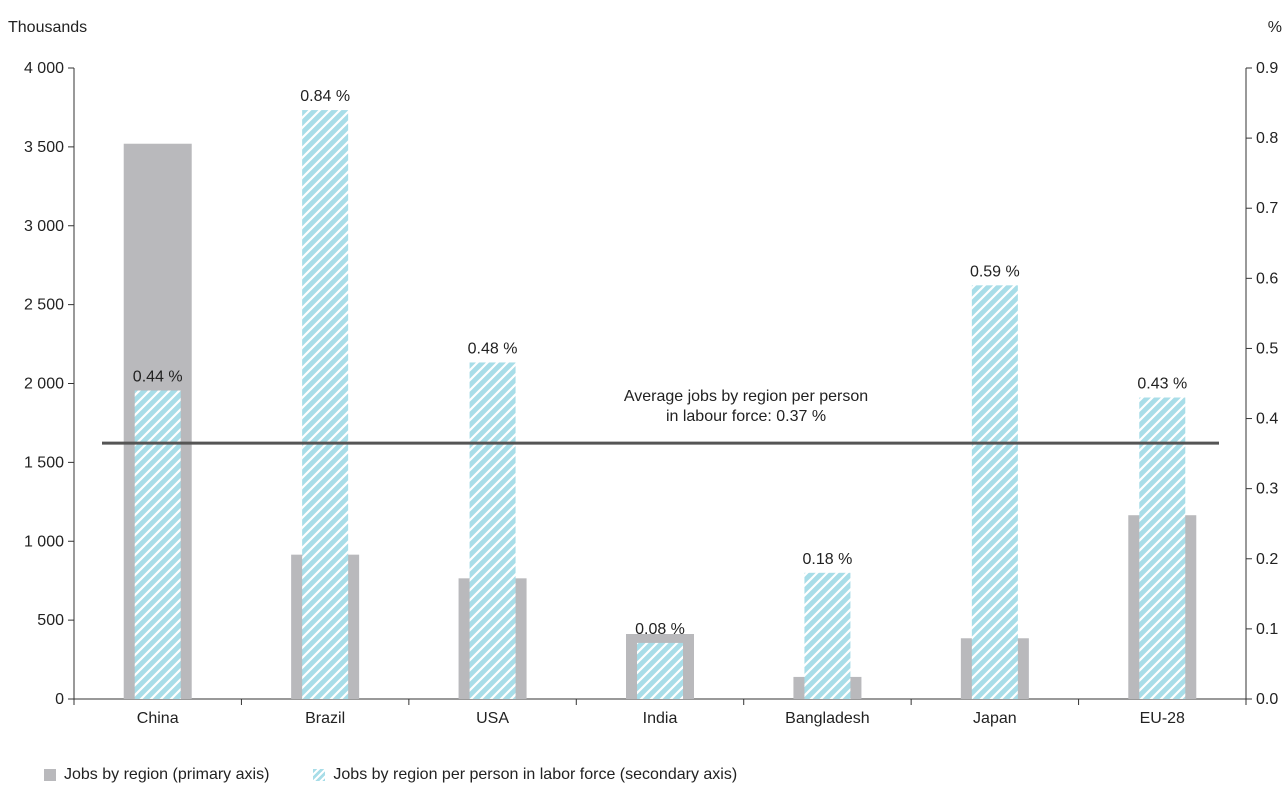 The image size is (1288, 794). I want to click on y-axis-primary-tick-label: 3 500, so click(44, 147).